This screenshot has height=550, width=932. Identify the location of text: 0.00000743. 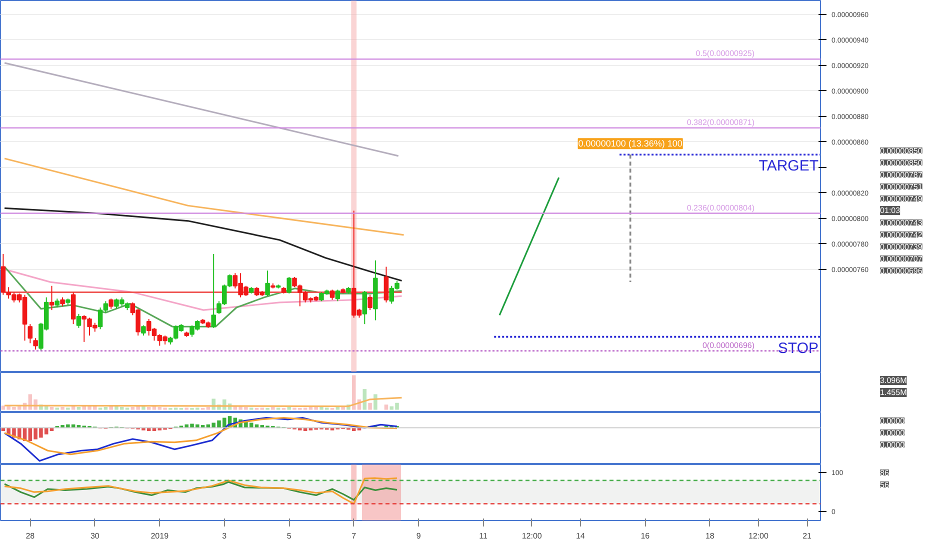
(901, 223).